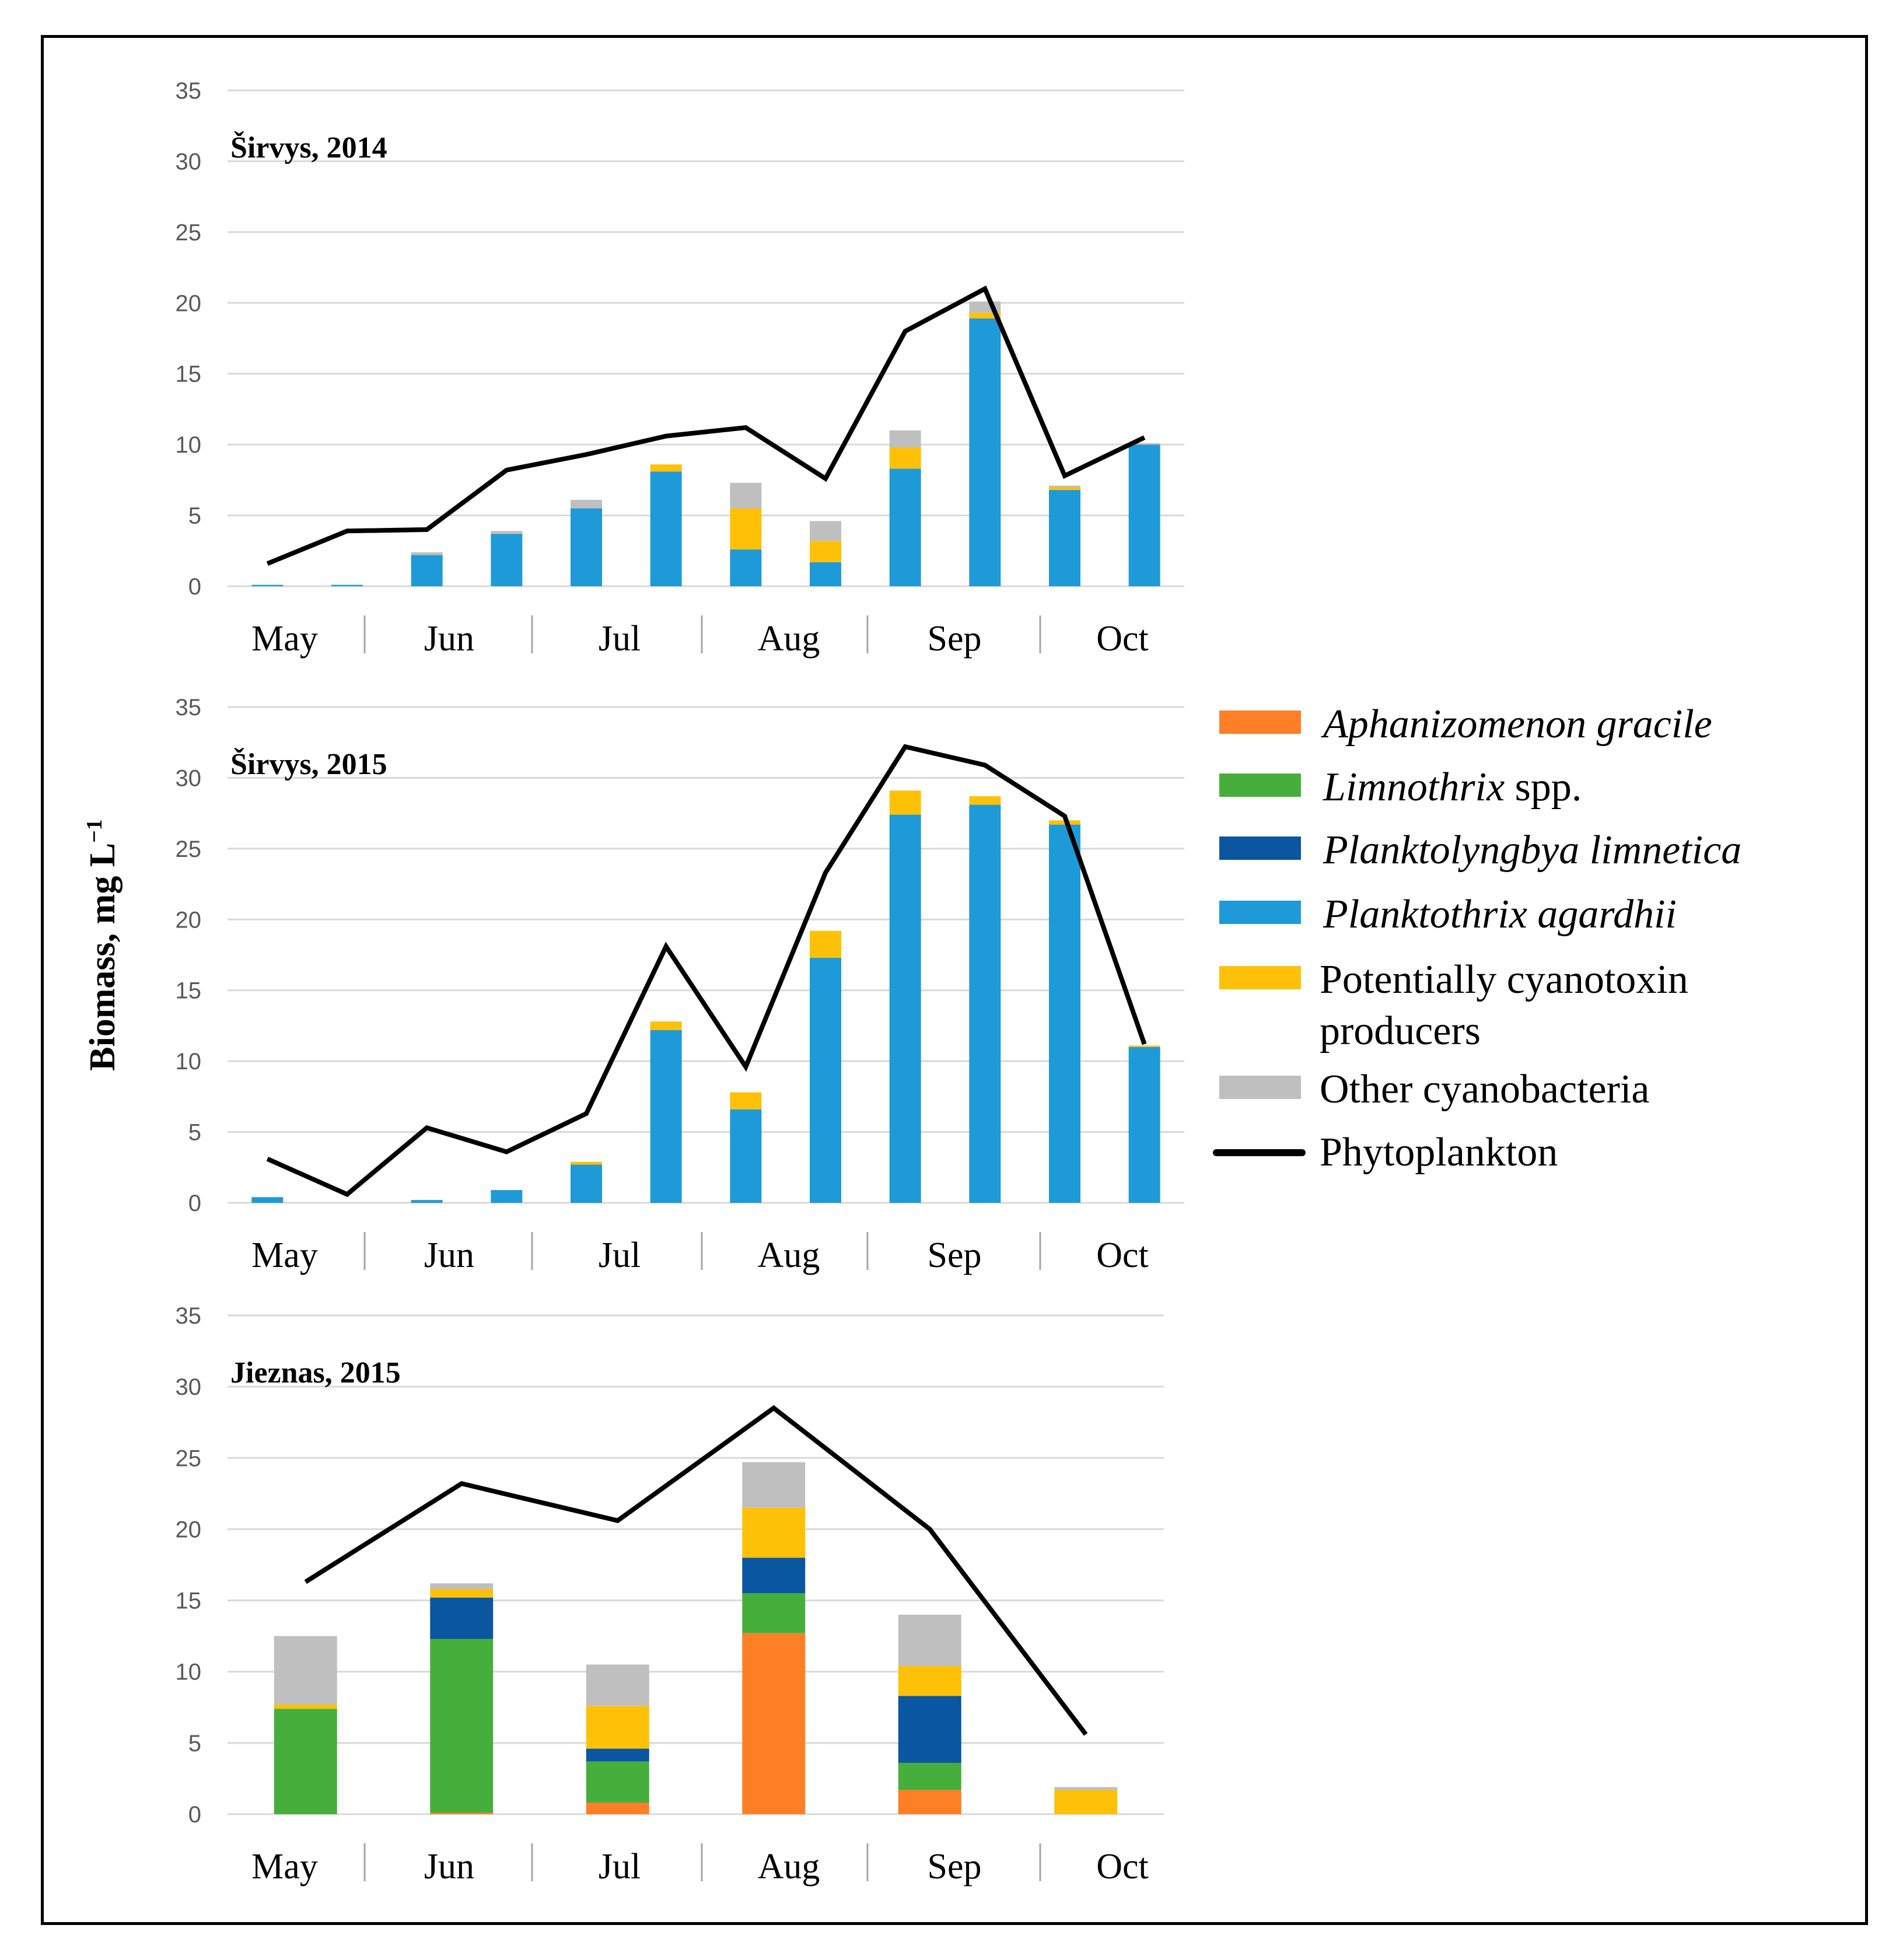  I want to click on legend-item-planktothrix: Planktothrix agardhii, so click(1448, 914).